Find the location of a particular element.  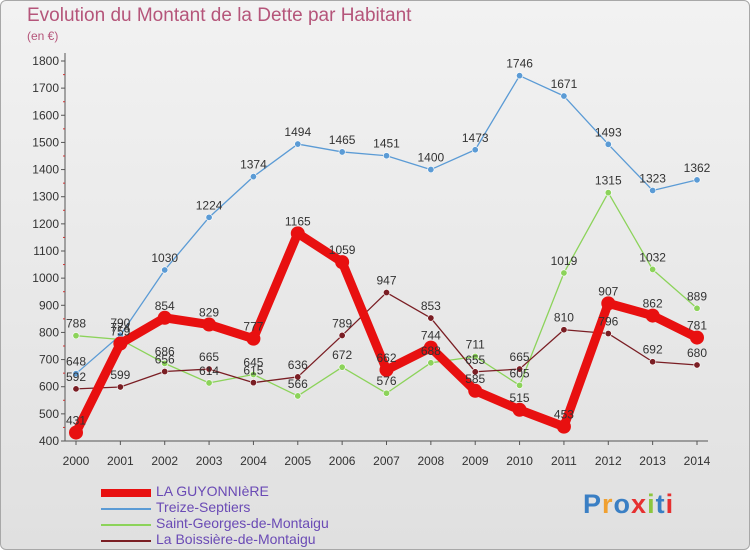

y-tick-label: 1700 is located at coordinates (45, 88).